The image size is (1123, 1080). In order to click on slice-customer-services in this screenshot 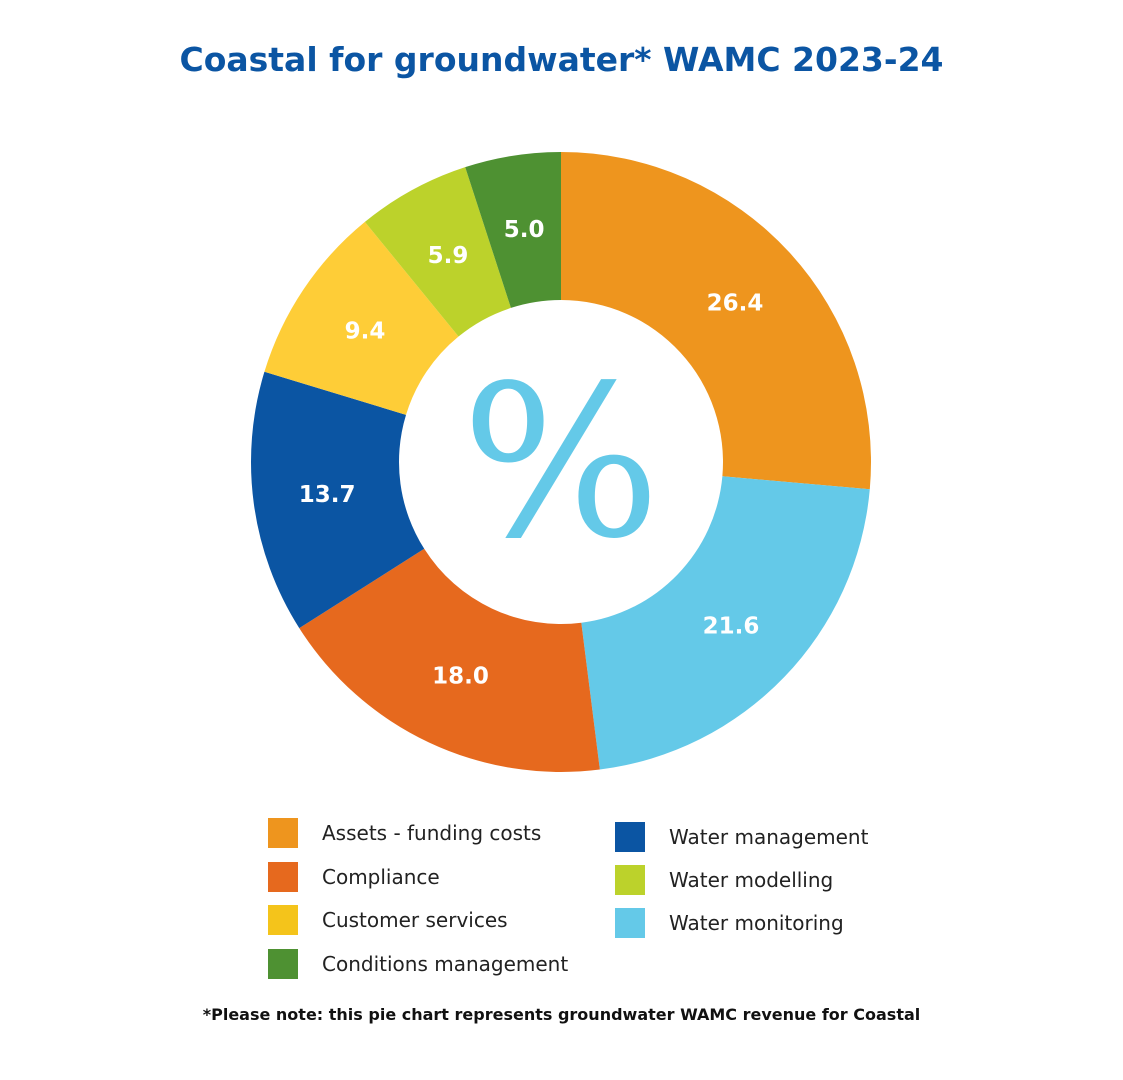, I will do `click(361, 318)`.